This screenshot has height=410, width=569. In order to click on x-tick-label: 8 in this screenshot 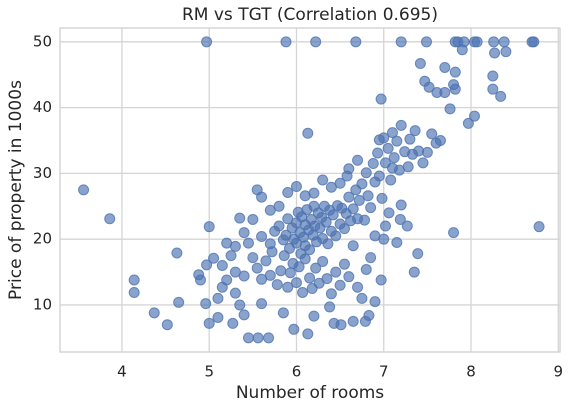, I will do `click(471, 372)`.